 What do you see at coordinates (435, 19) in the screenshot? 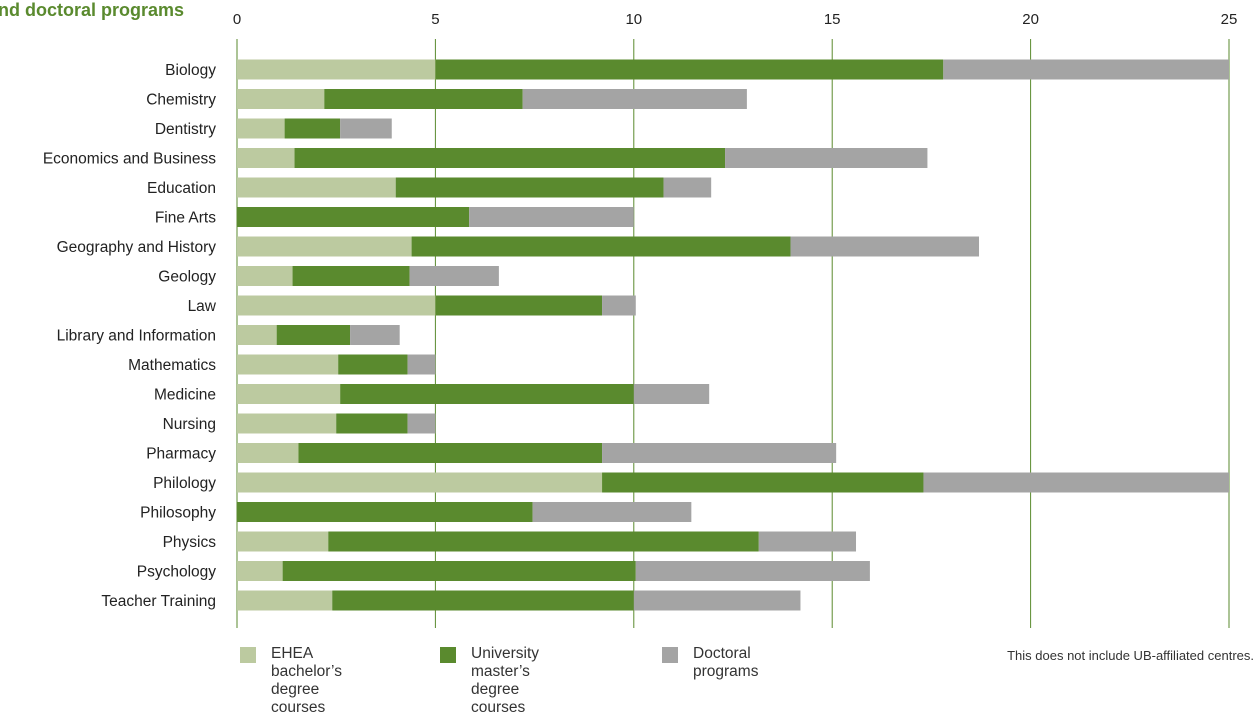
I see `x-tick-label: 5` at bounding box center [435, 19].